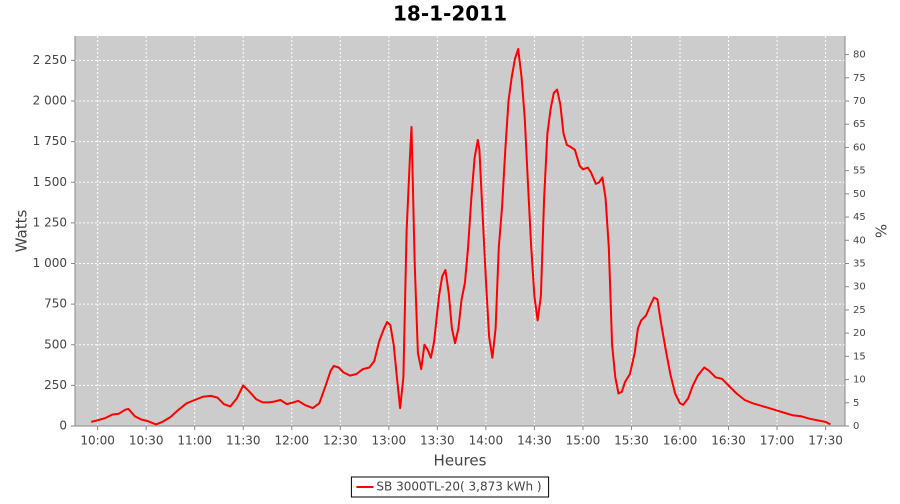 The height and width of the screenshot is (504, 900). Describe the element at coordinates (859, 356) in the screenshot. I see `y2-tick-label: 15` at that location.